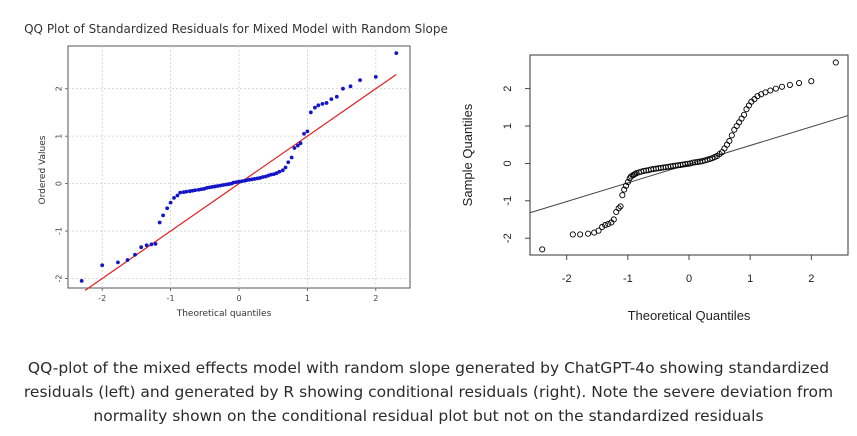 The width and height of the screenshot is (857, 436). I want to click on left-x-ticks: -2 -1 0 1 2, so click(238, 295).